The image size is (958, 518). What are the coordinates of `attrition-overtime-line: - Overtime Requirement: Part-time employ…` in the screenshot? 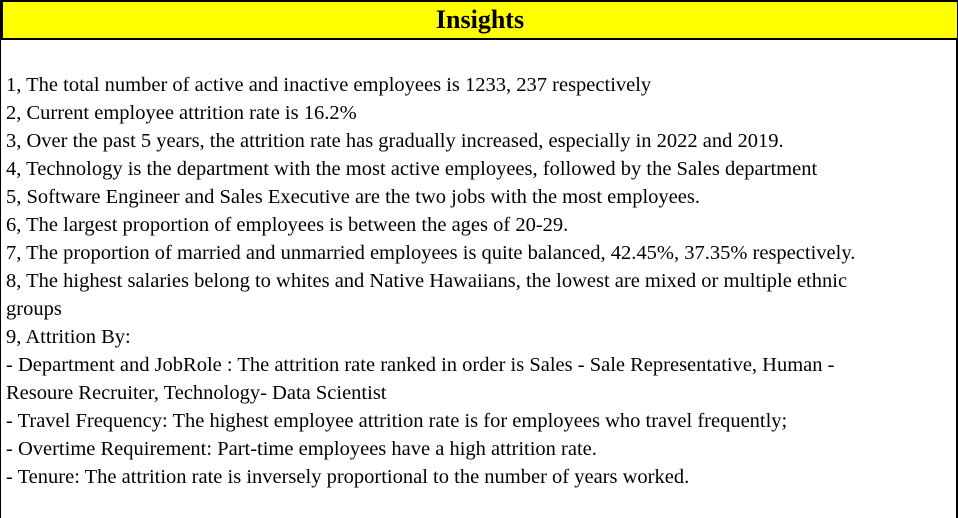 It's located at (301, 449).